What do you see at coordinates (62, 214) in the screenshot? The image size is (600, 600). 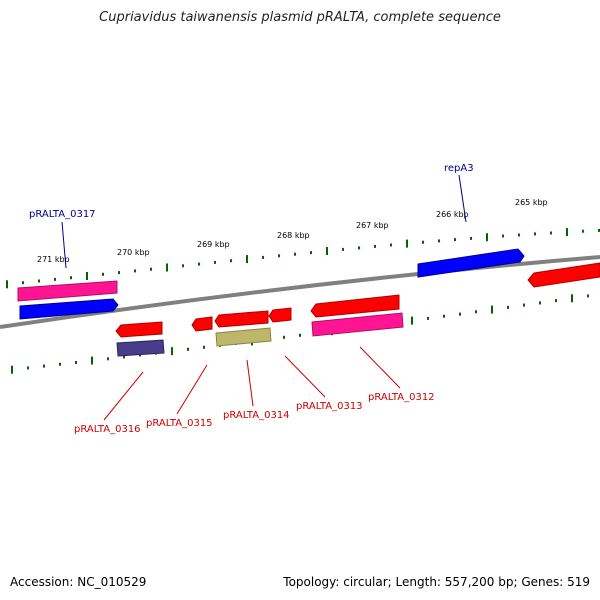 I see `label-pRALTA-0317: pRALTA_0317` at bounding box center [62, 214].